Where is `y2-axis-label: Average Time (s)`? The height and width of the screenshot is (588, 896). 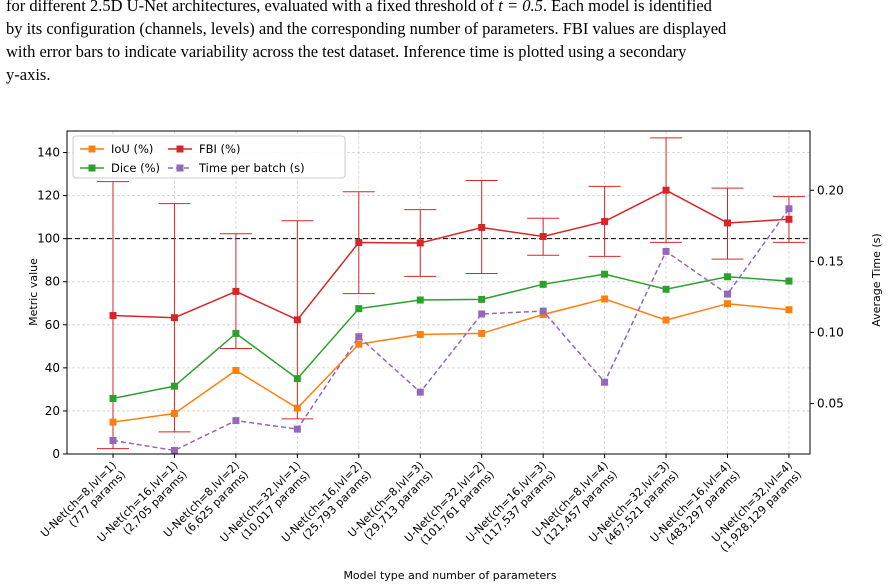
y2-axis-label: Average Time (s) is located at coordinates (876, 279).